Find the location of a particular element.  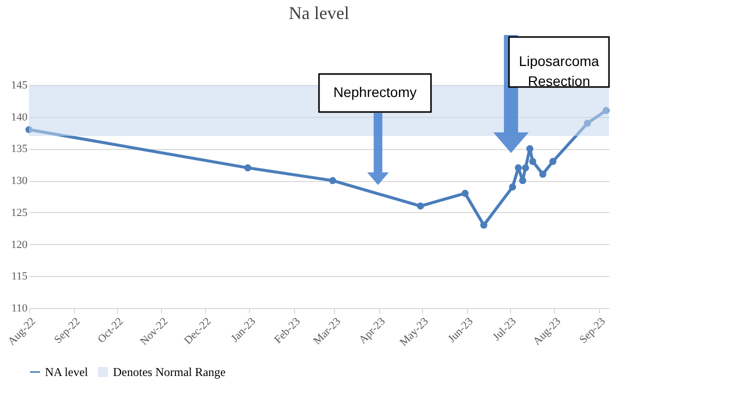

y-tick-label: 110 is located at coordinates (19, 308).